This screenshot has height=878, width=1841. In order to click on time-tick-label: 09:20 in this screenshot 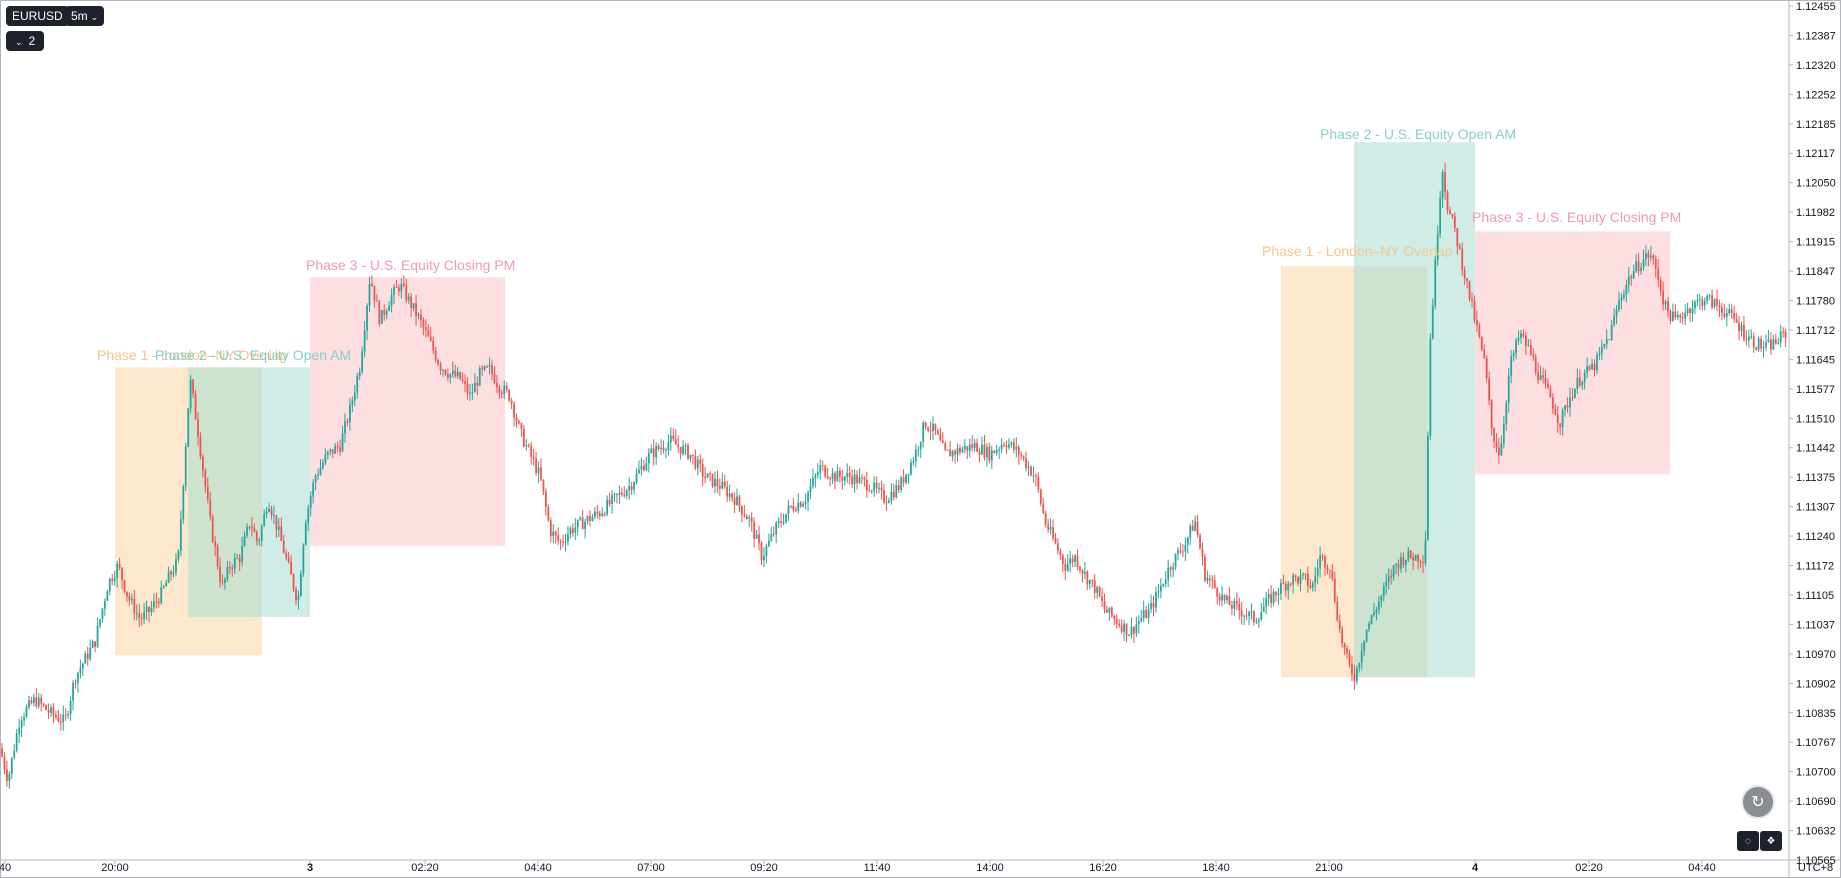, I will do `click(764, 868)`.